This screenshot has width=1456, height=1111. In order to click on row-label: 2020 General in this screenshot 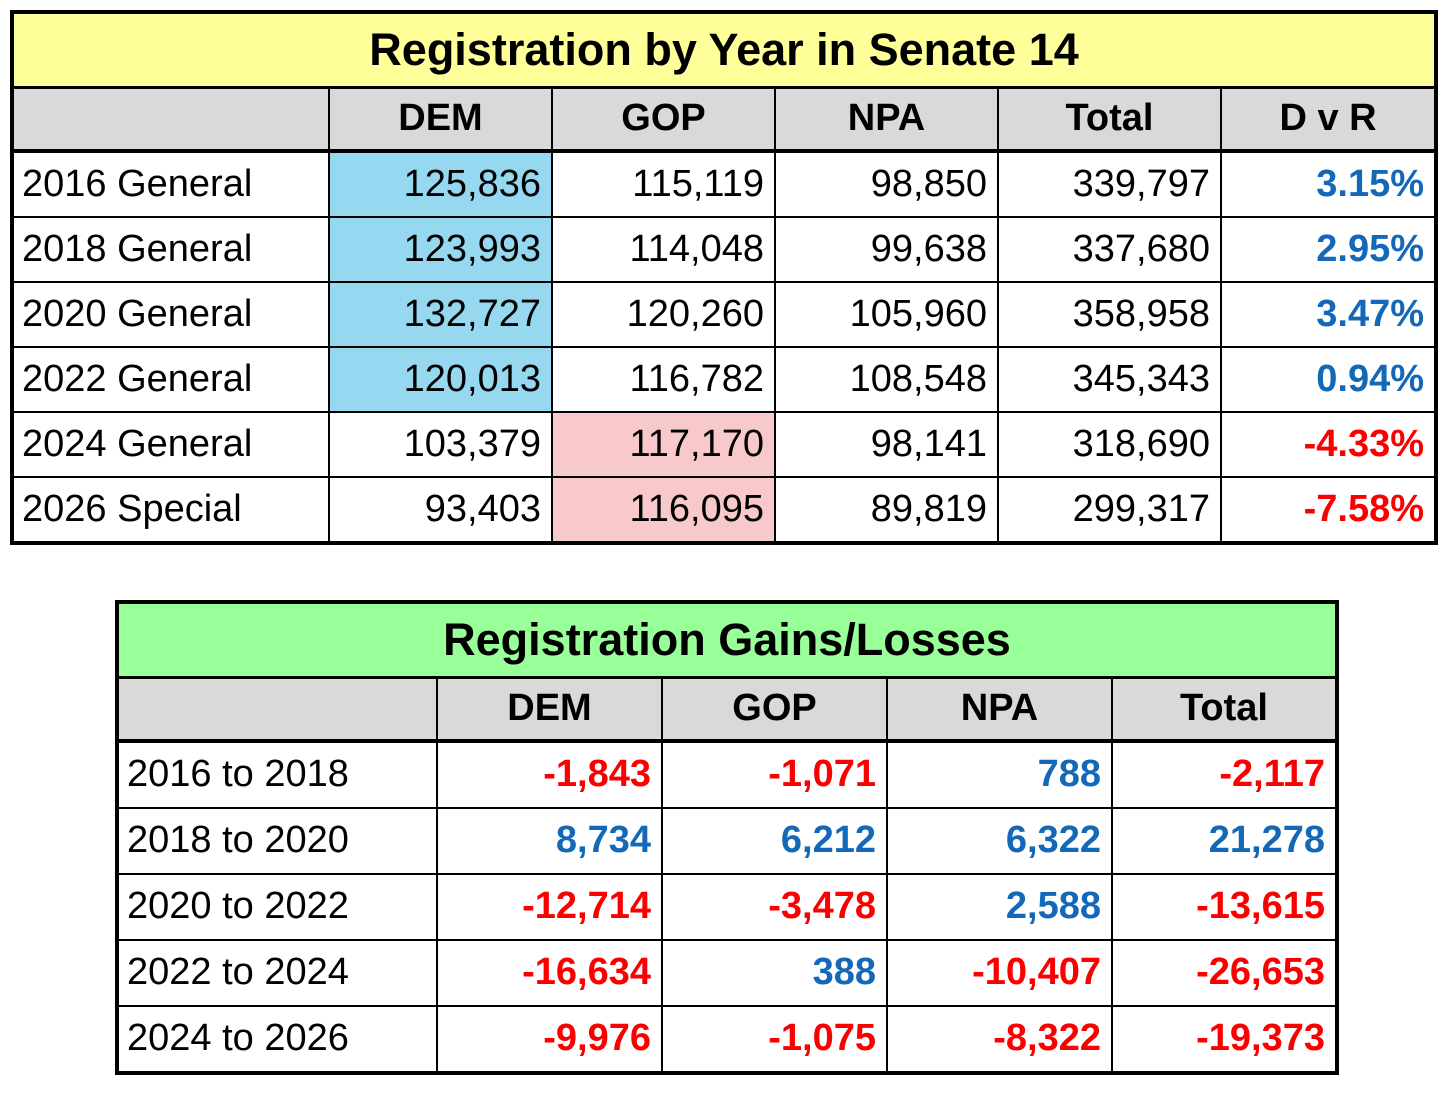, I will do `click(170, 314)`.